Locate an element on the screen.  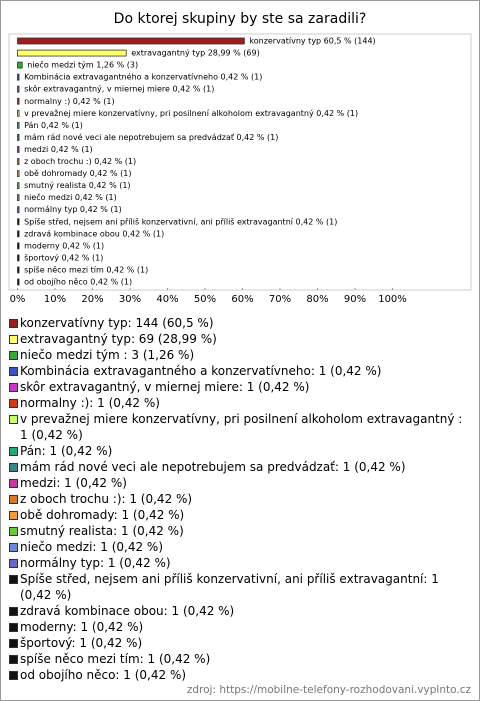
legend-item: smutný realista: 1 (0,42 %) is located at coordinates (240, 531).